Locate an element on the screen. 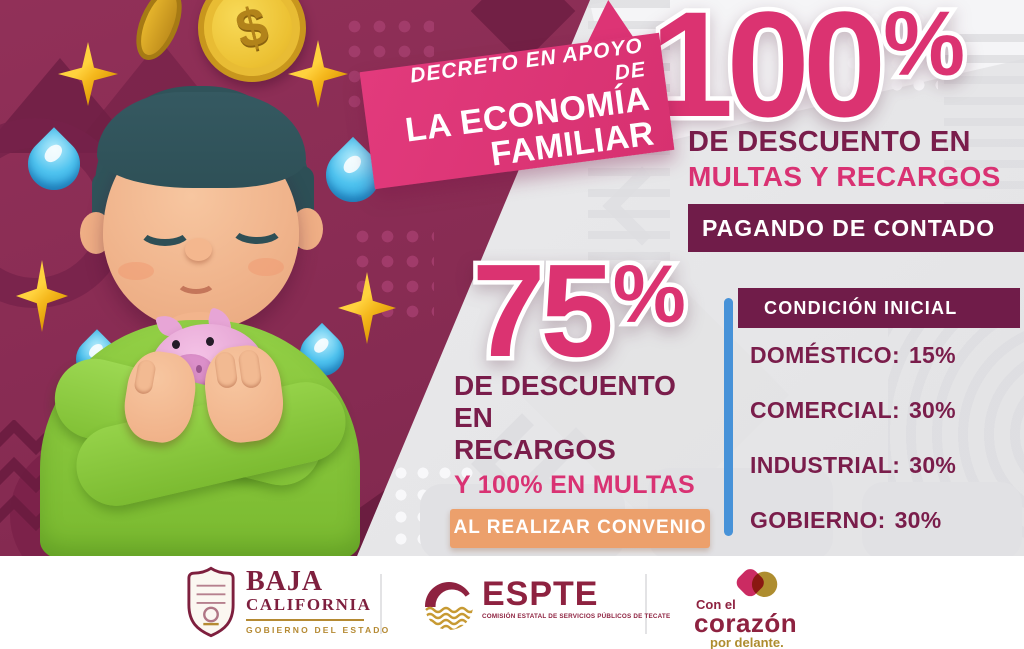 The image size is (1024, 649). cespte-c-icon is located at coordinates (449, 606).